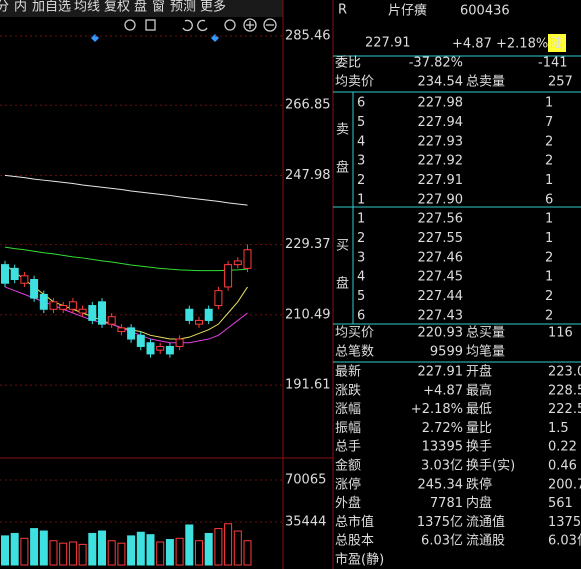 This screenshot has width=581, height=569. Describe the element at coordinates (446, 352) in the screenshot. I see `value: 9599` at that location.